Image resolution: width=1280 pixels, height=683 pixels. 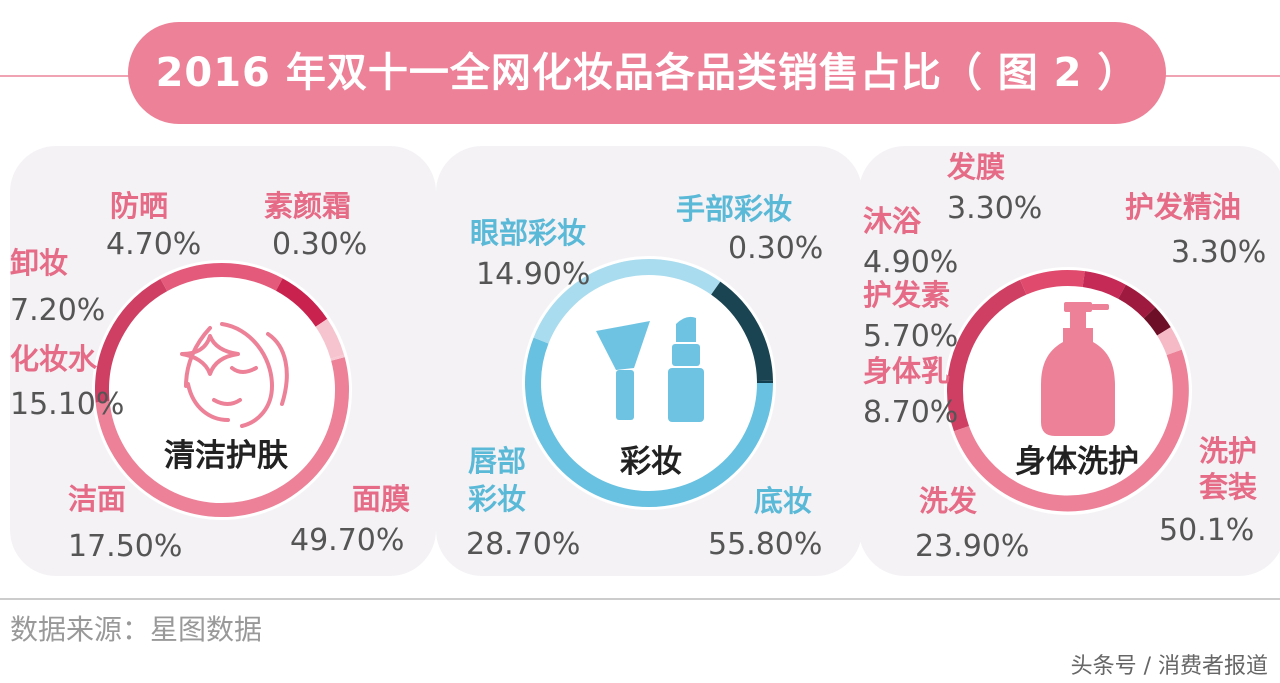 What do you see at coordinates (136, 629) in the screenshot?
I see `source-note: 数据来源：星图数据` at bounding box center [136, 629].